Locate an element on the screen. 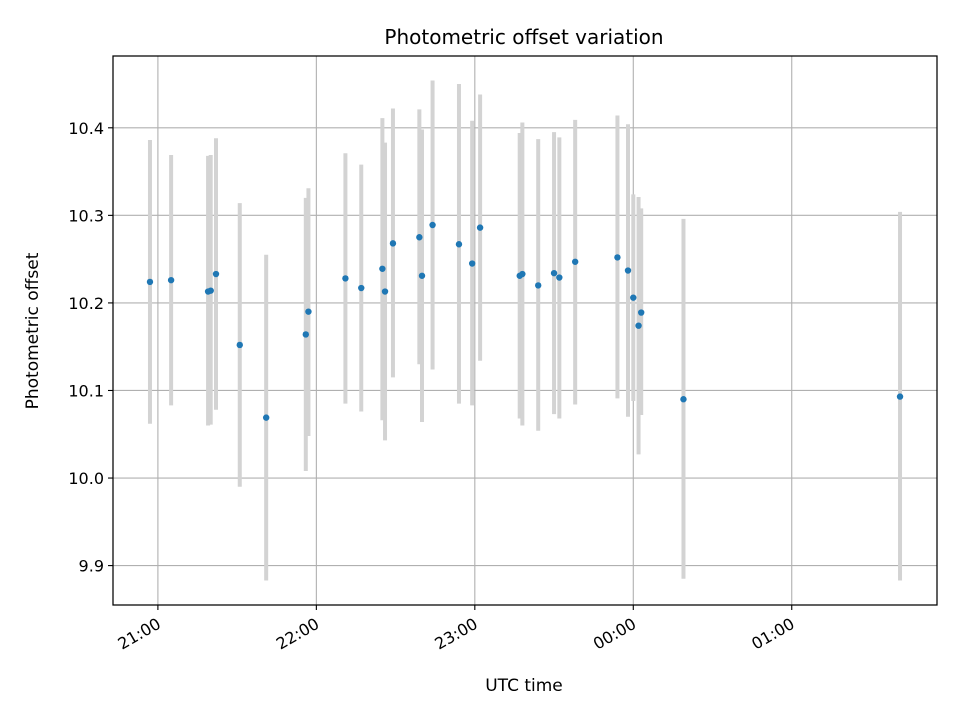 This screenshot has width=960, height=725. x-axis-label: UTC time is located at coordinates (524, 686).